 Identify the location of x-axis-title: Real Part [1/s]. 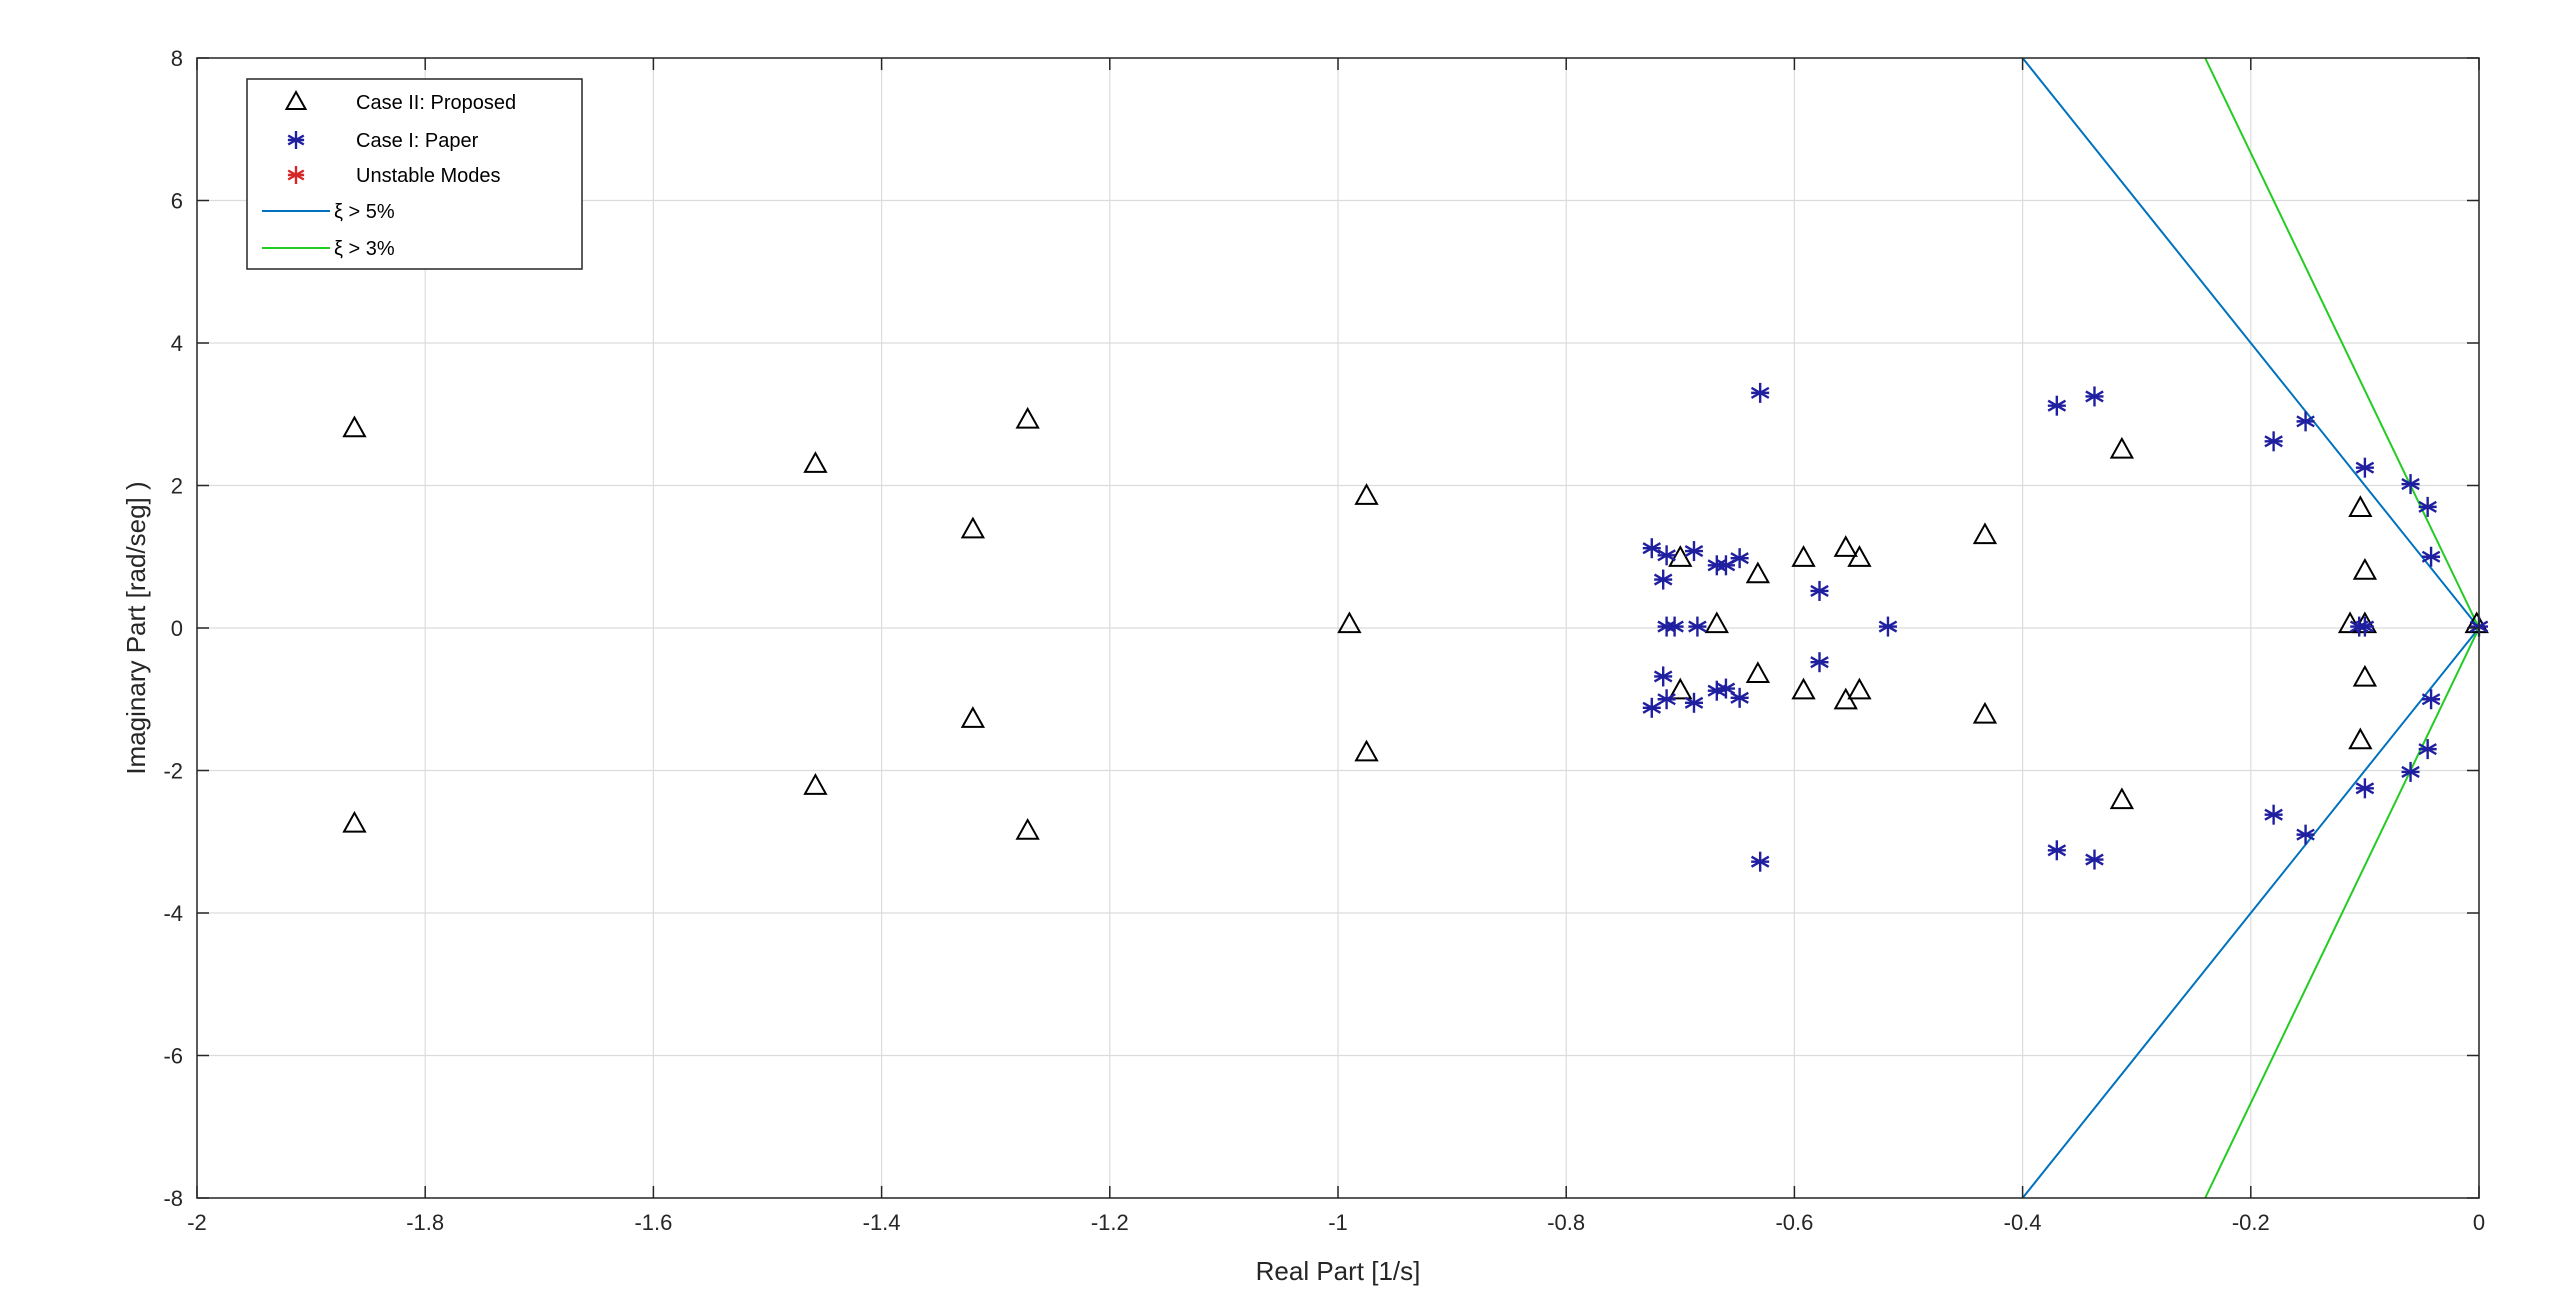
(1338, 1271).